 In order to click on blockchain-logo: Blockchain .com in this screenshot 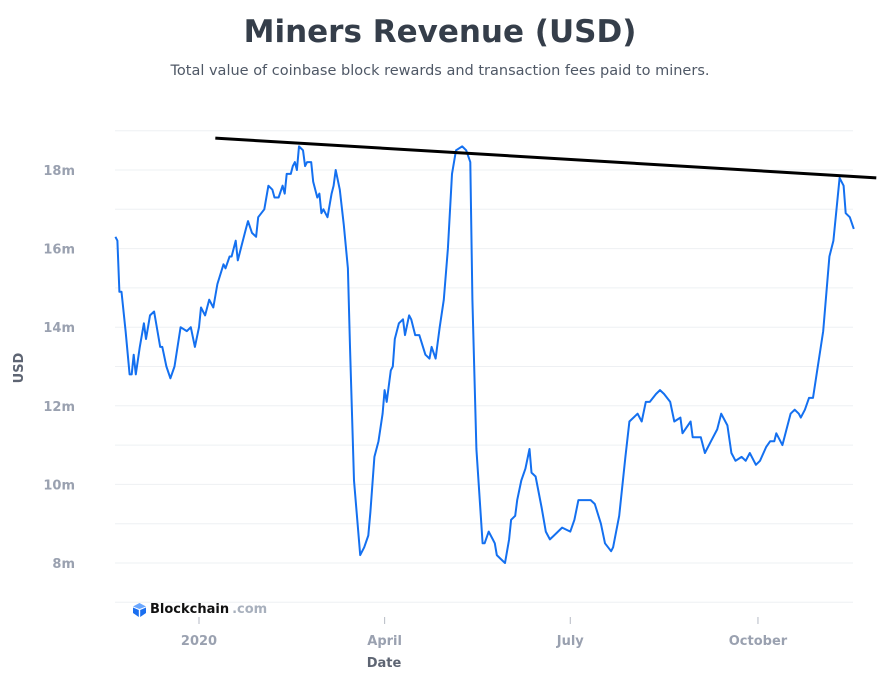, I will do `click(199, 609)`.